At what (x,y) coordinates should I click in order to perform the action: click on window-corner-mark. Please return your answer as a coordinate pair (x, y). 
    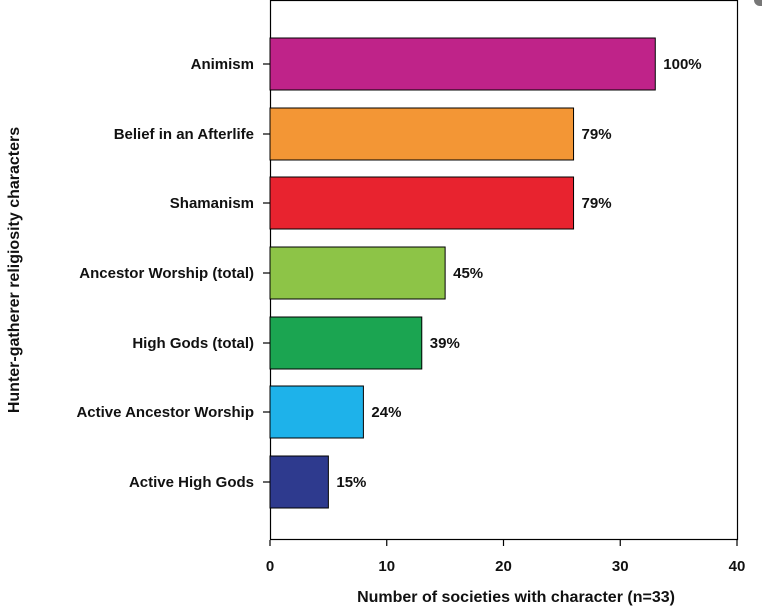
    Looking at the image, I should click on (758, 3).